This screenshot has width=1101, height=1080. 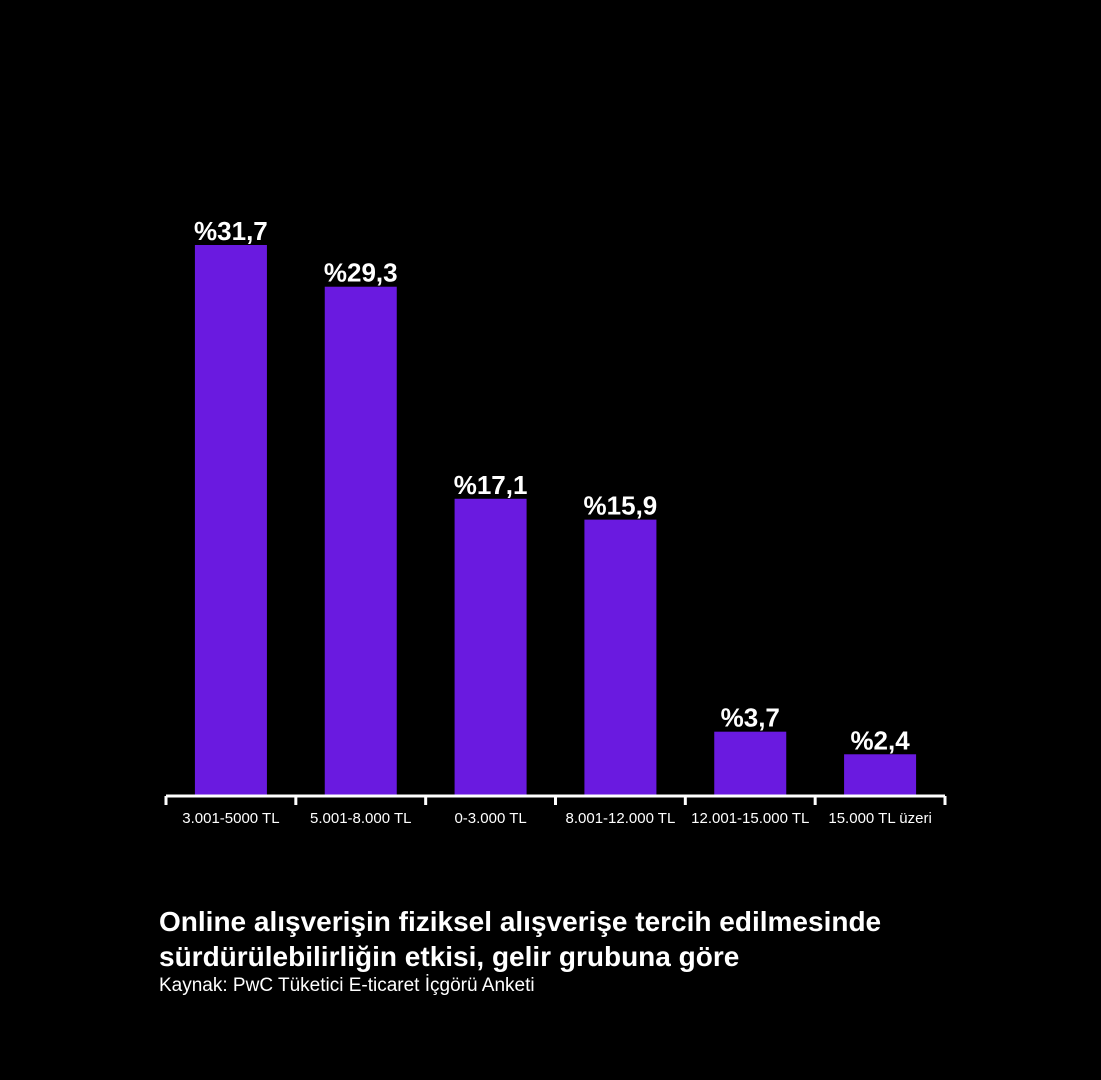 I want to click on data-label-5: %3,7, so click(x=750, y=718).